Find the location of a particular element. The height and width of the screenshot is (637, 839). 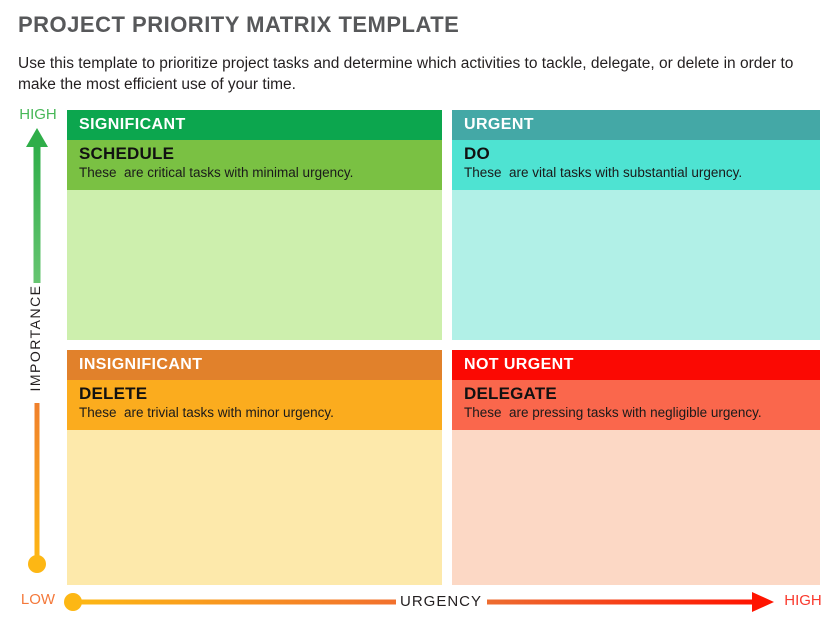

quadrant-not-urgent-category-label: NOT URGENT is located at coordinates (519, 364).